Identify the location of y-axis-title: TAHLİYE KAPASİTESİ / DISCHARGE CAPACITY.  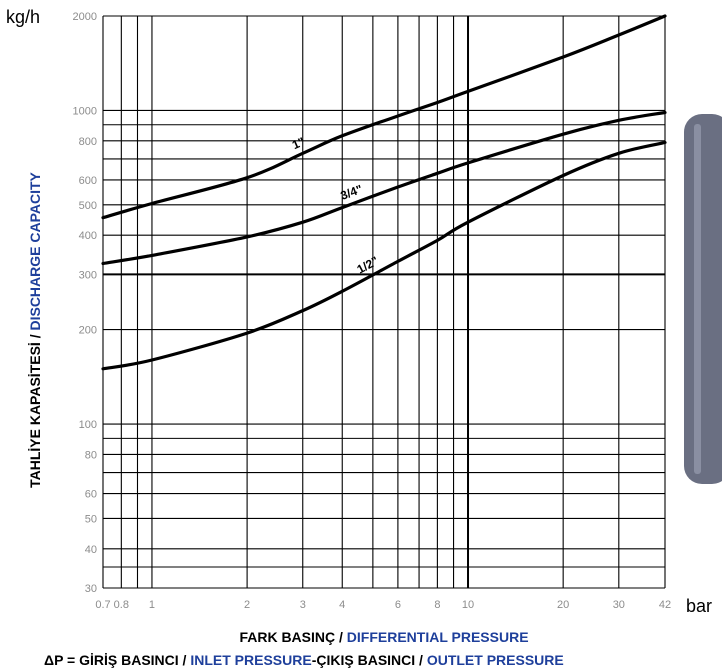
(35, 329).